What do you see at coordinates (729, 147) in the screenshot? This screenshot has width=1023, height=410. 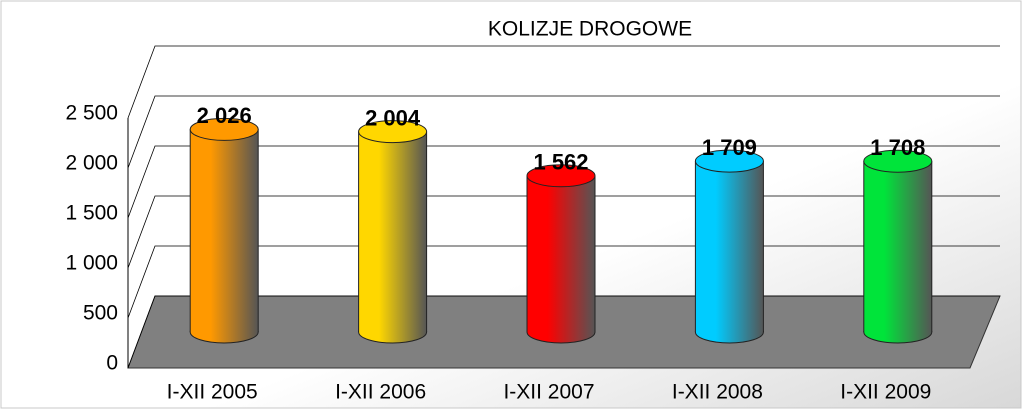 I see `value-label: 1 709` at bounding box center [729, 147].